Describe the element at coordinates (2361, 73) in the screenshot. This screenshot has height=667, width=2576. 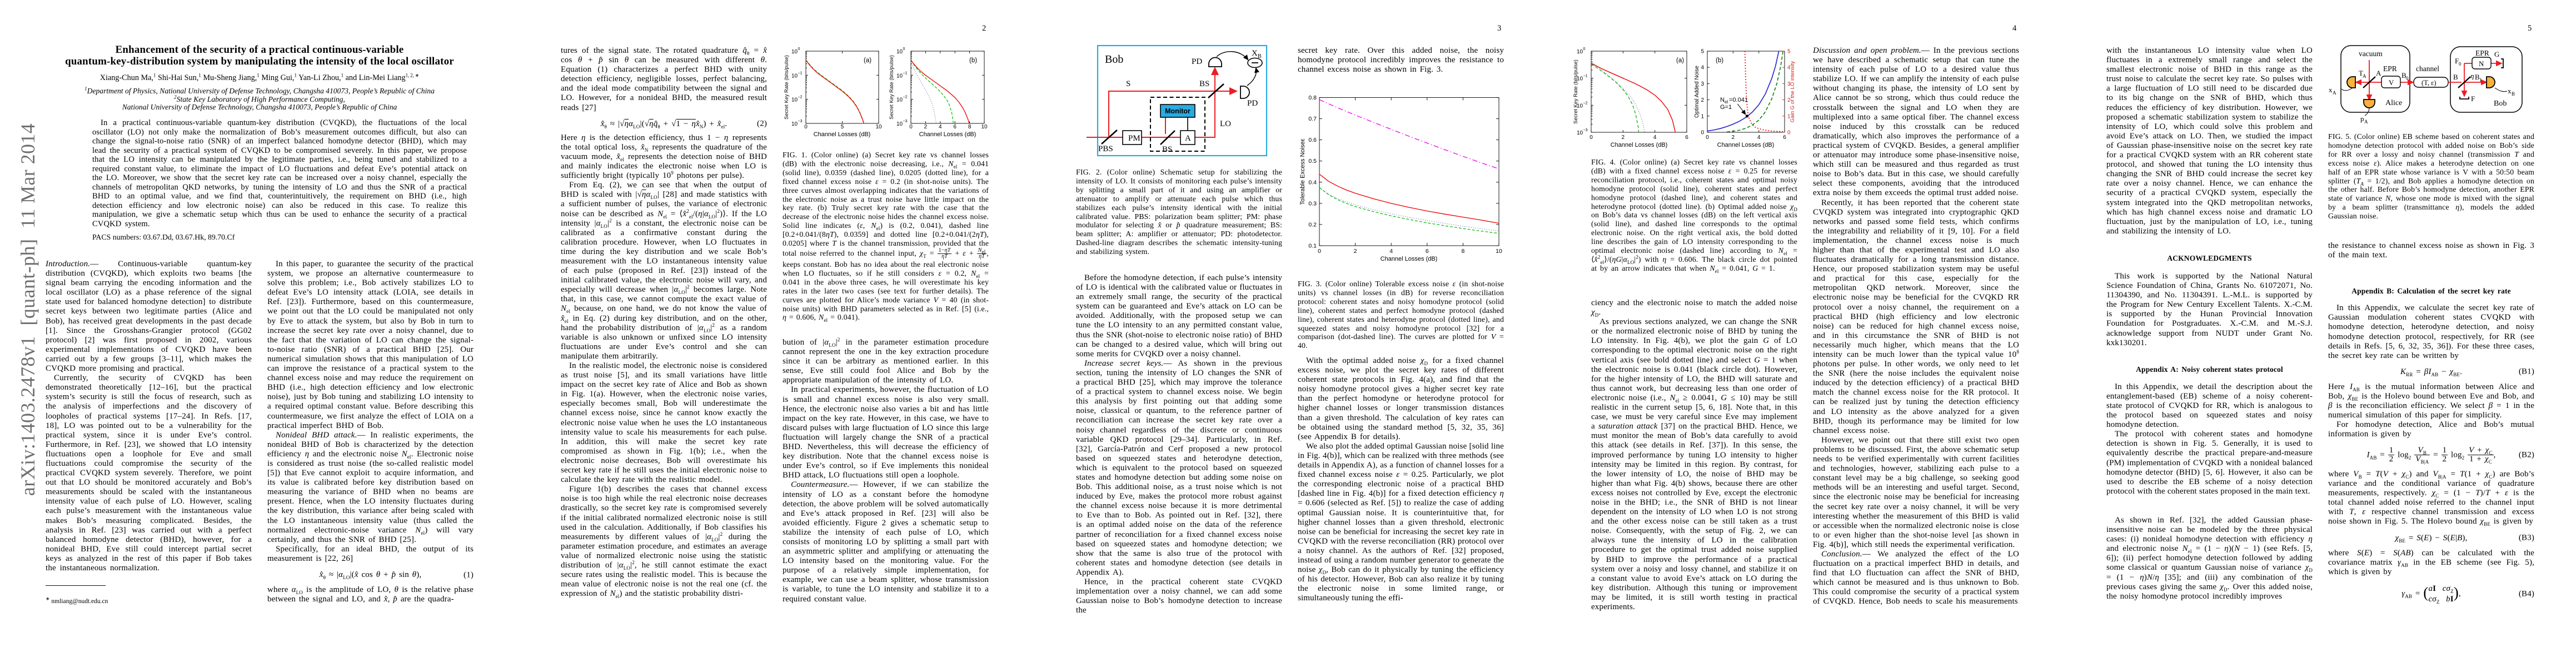
I see `svg-text: T` at that location.